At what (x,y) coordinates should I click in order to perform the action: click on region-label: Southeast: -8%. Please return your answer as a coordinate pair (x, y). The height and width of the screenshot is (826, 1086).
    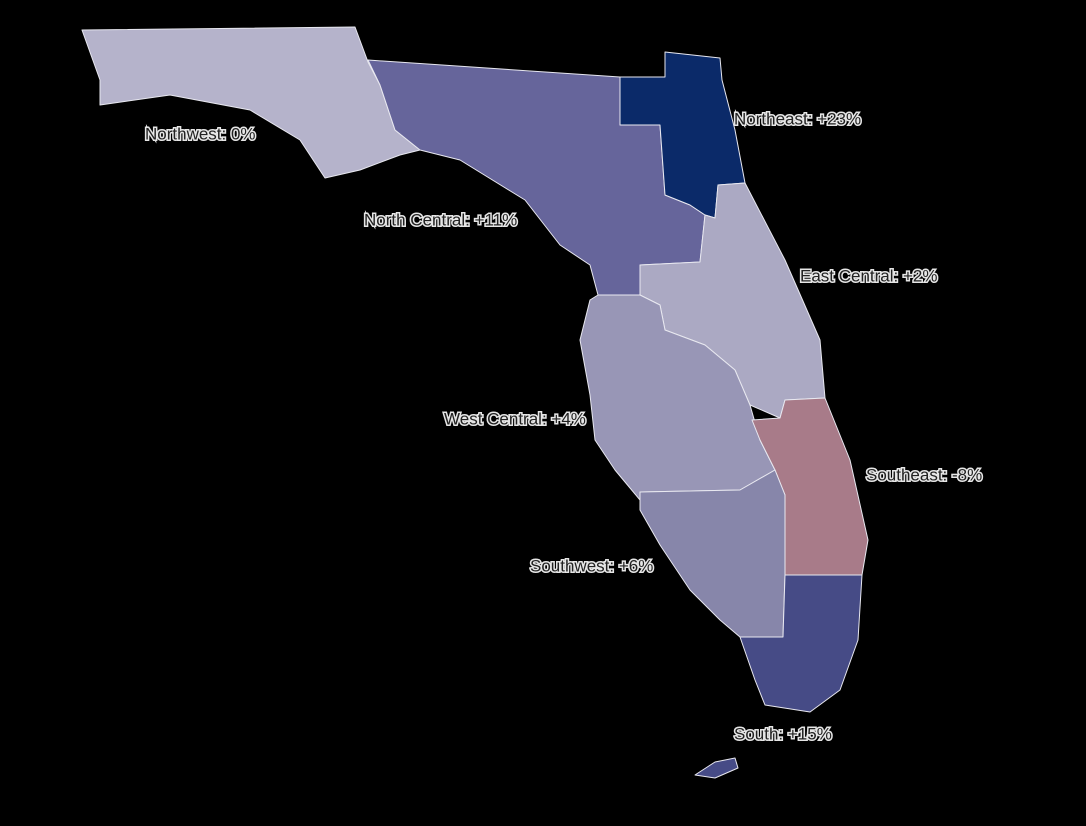
    Looking at the image, I should click on (924, 474).